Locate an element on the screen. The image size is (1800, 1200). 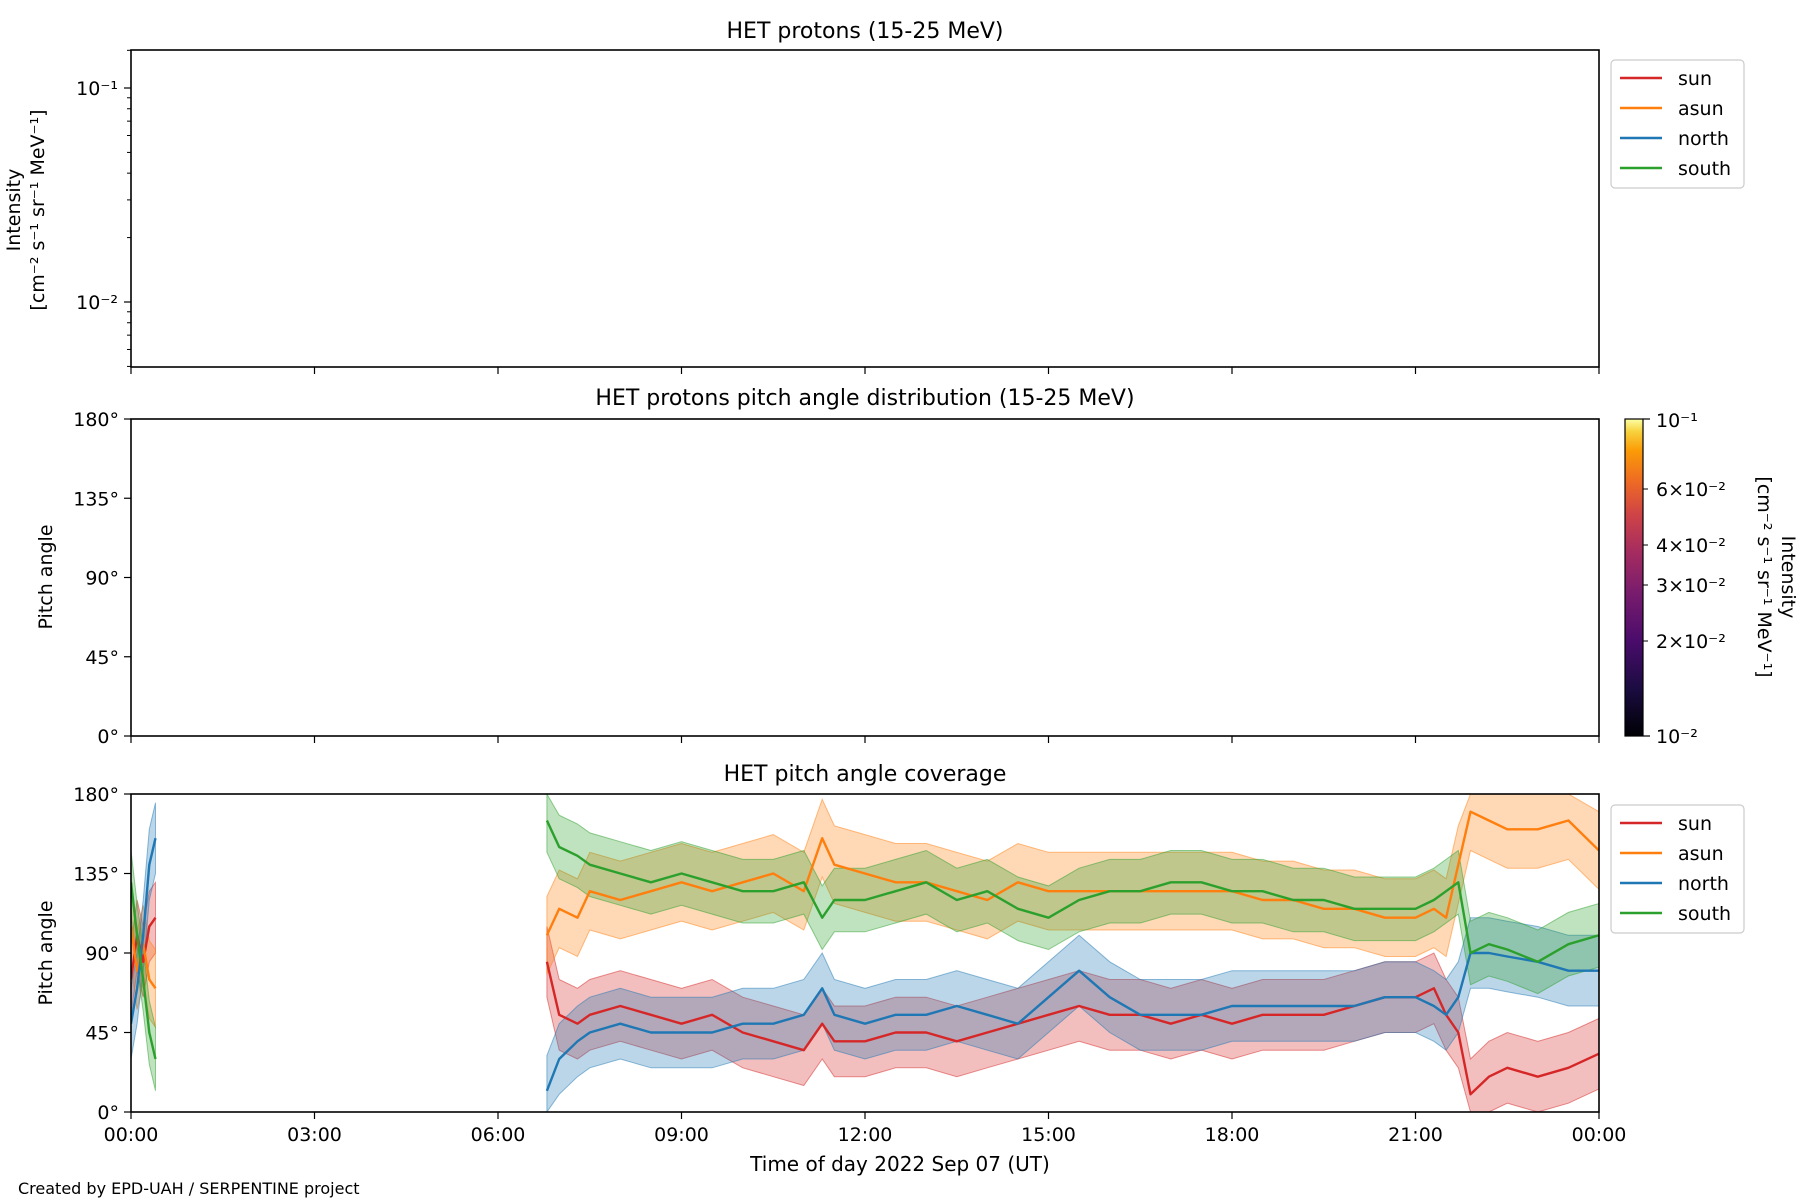
panel1-ytick-label: 10⁻² is located at coordinates (97, 303).